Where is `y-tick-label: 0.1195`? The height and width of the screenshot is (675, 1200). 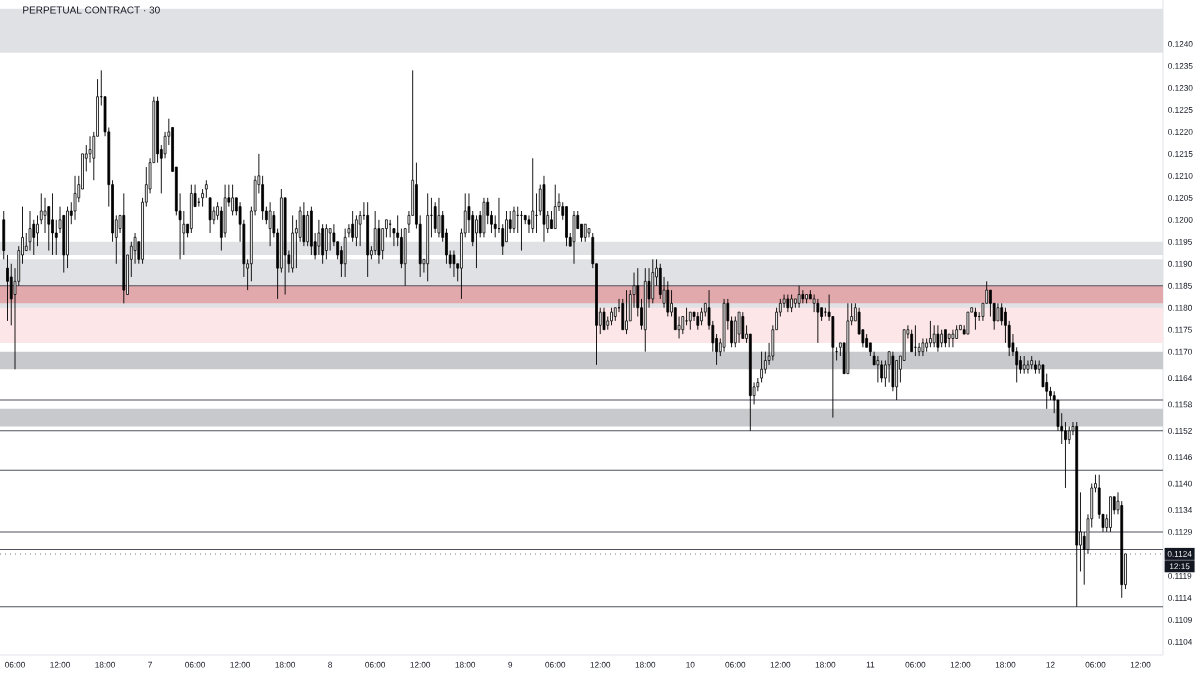 y-tick-label: 0.1195 is located at coordinates (1180, 241).